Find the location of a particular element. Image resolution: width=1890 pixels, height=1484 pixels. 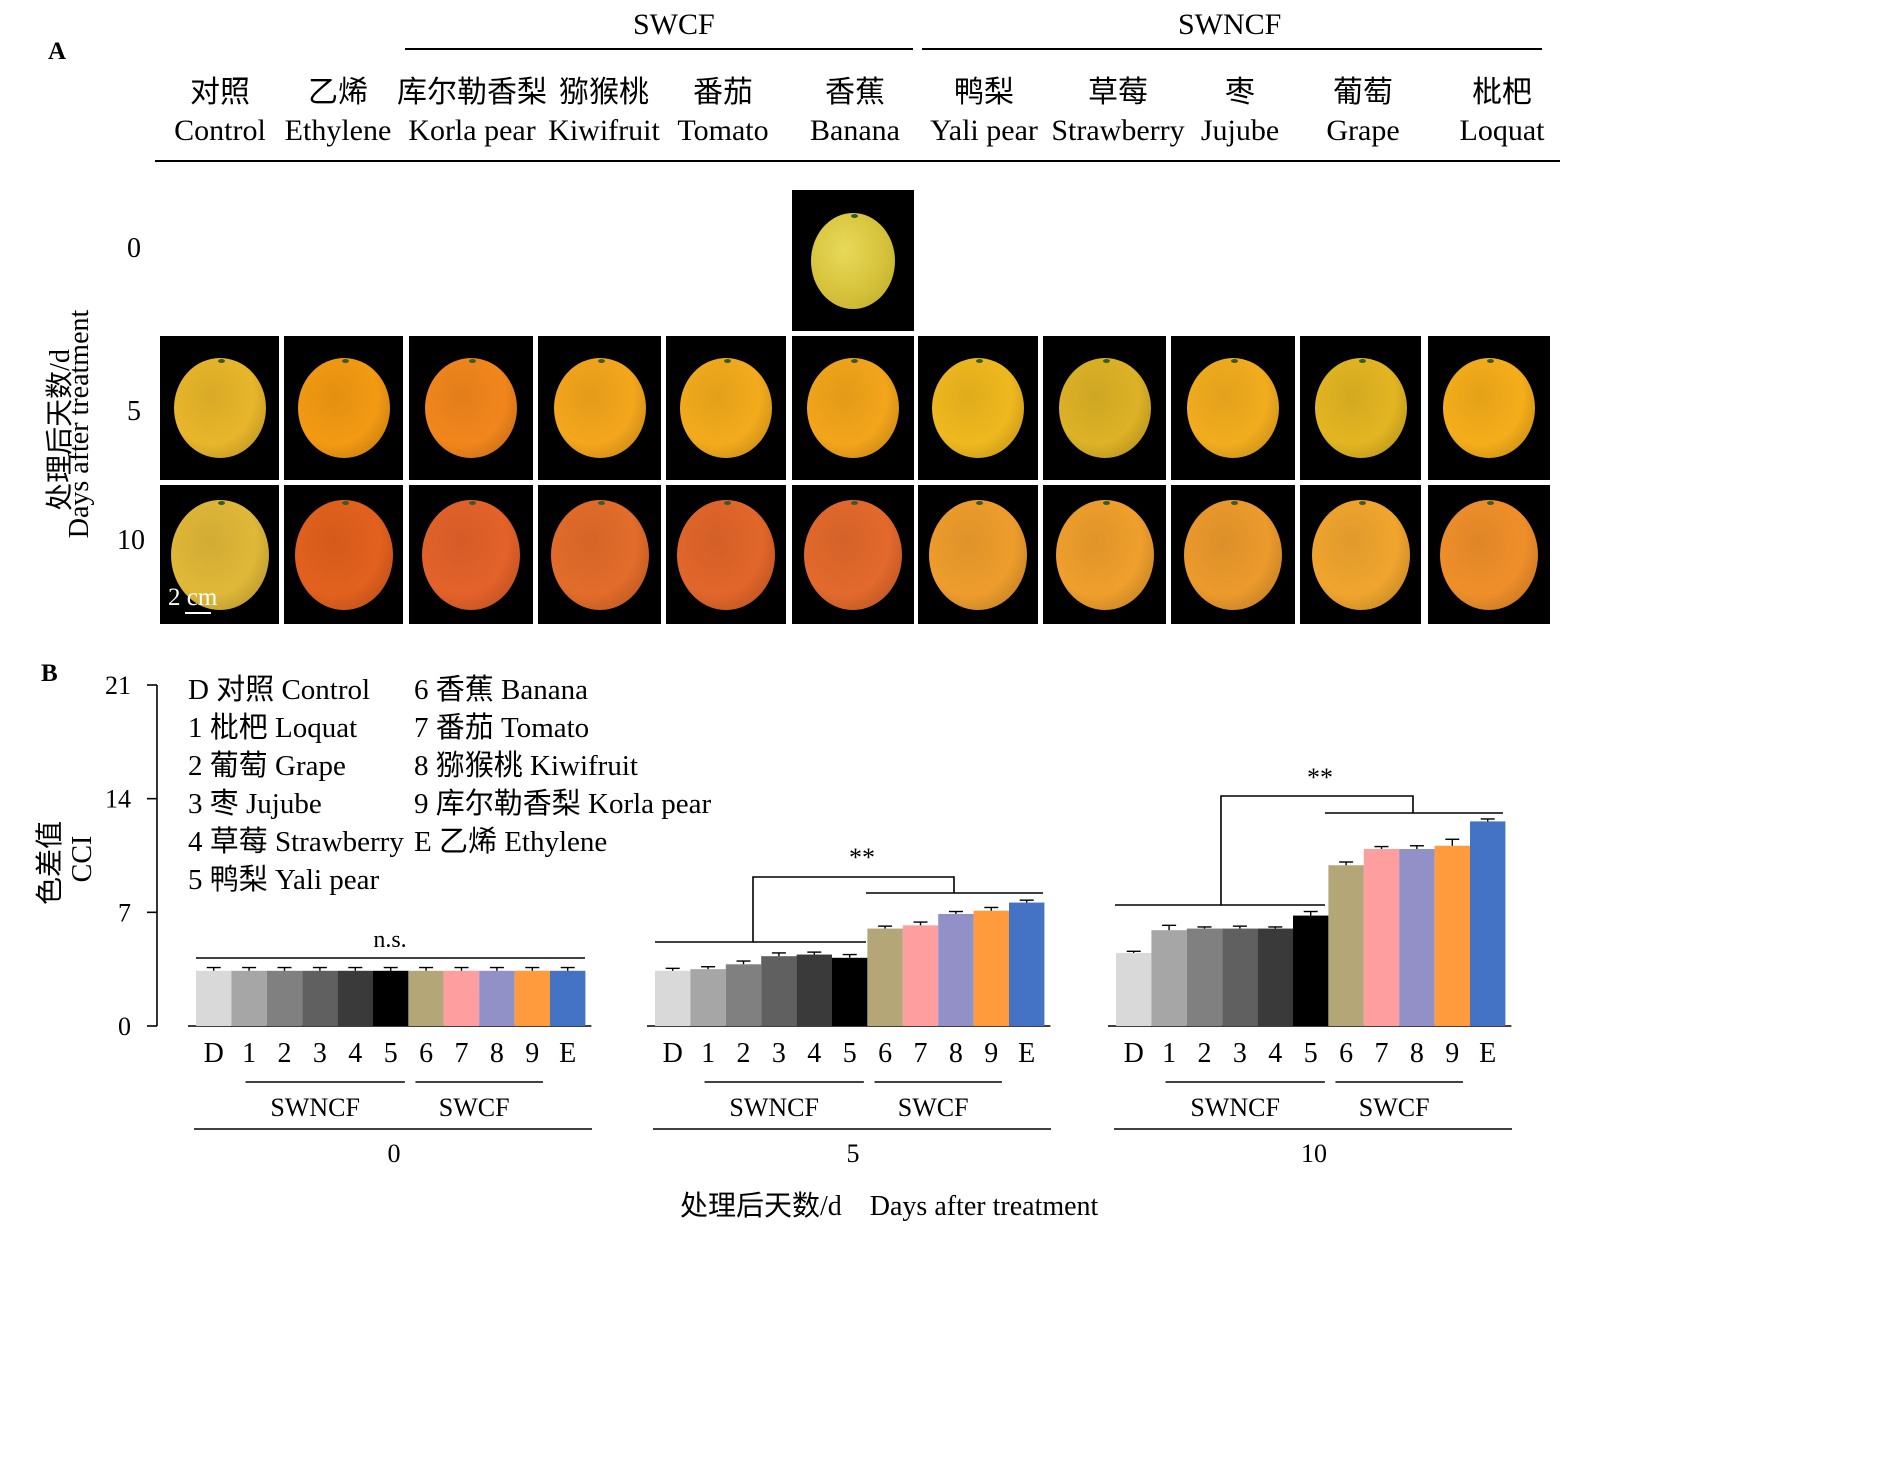

x-category-label: 9 is located at coordinates (1452, 1053).